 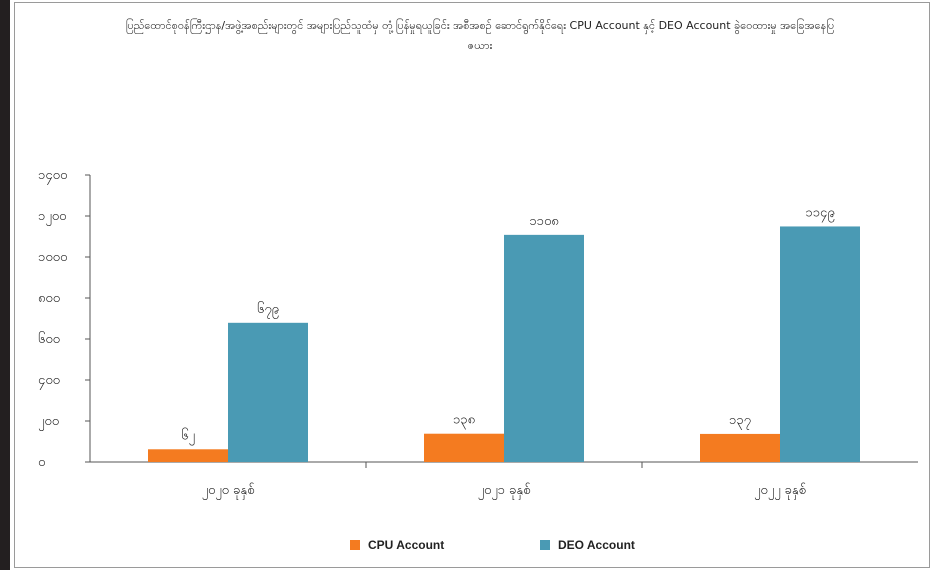 What do you see at coordinates (49, 339) in the screenshot?
I see `y-tick-label: ၆၀၀` at bounding box center [49, 339].